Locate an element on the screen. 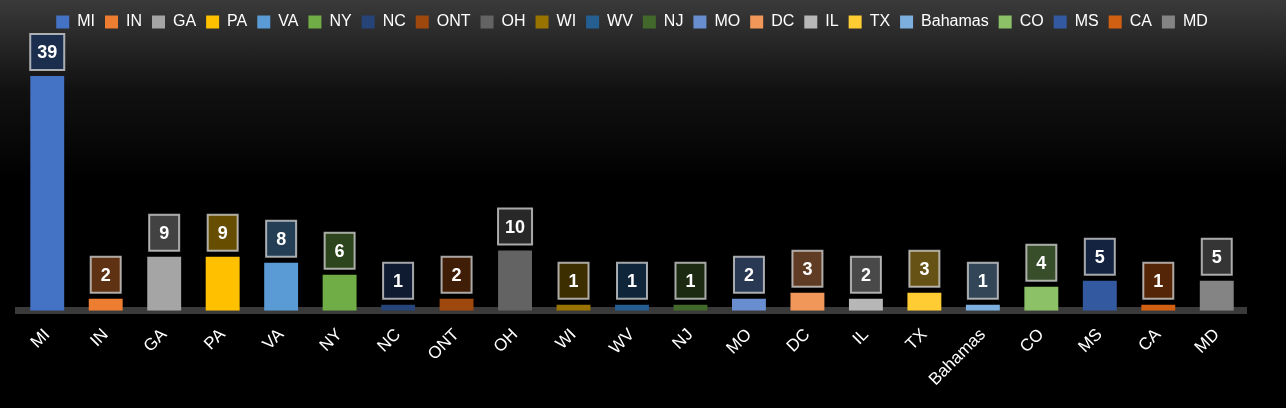 This screenshot has width=1286, height=408. x-tick-label: NY is located at coordinates (330, 339).